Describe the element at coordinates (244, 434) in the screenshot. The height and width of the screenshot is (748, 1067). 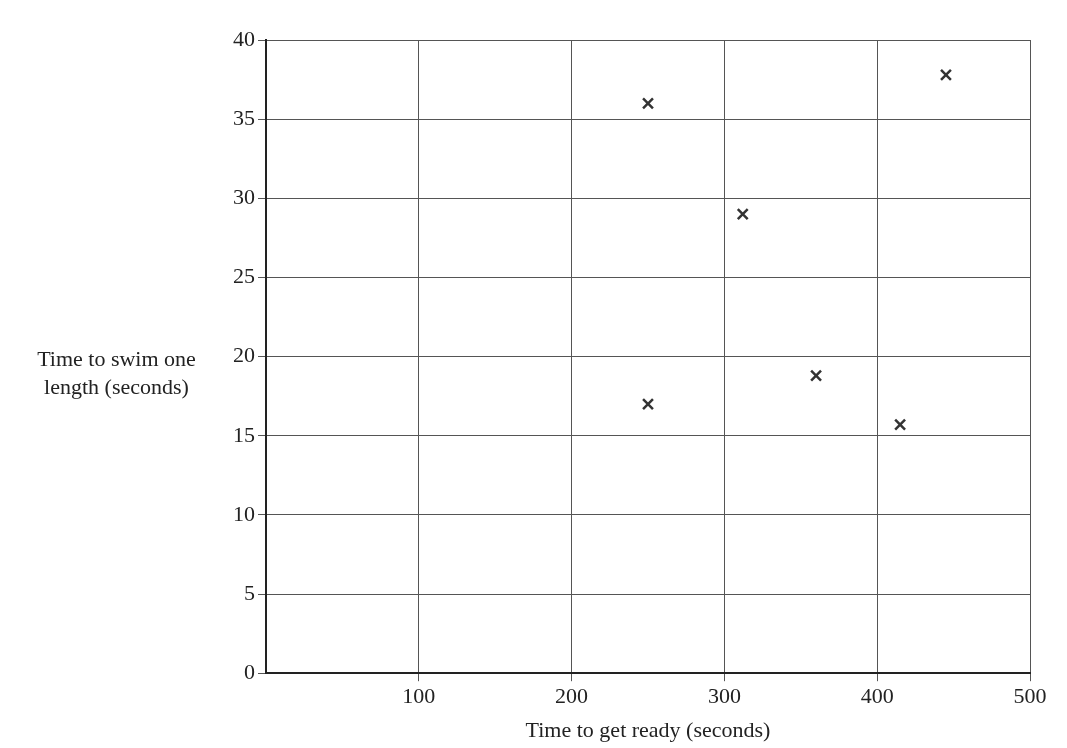
I see `y-tick-label: 15` at that location.